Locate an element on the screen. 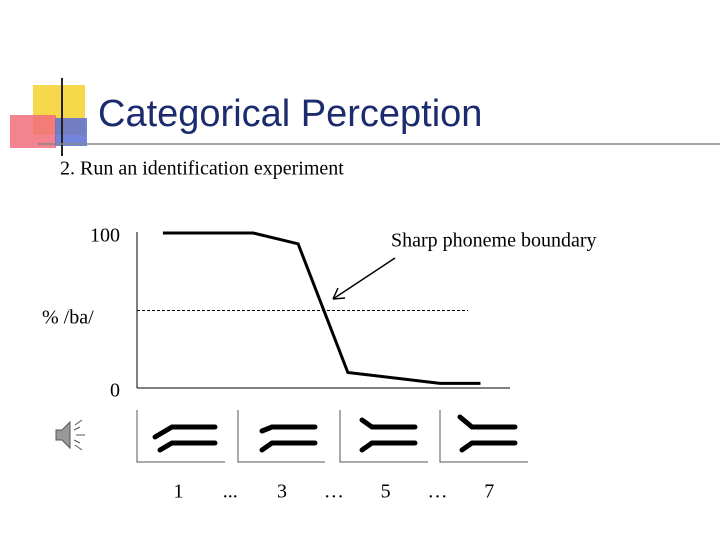 The image size is (720, 540). bullet: 2. Run an identification experiment is located at coordinates (202, 169).